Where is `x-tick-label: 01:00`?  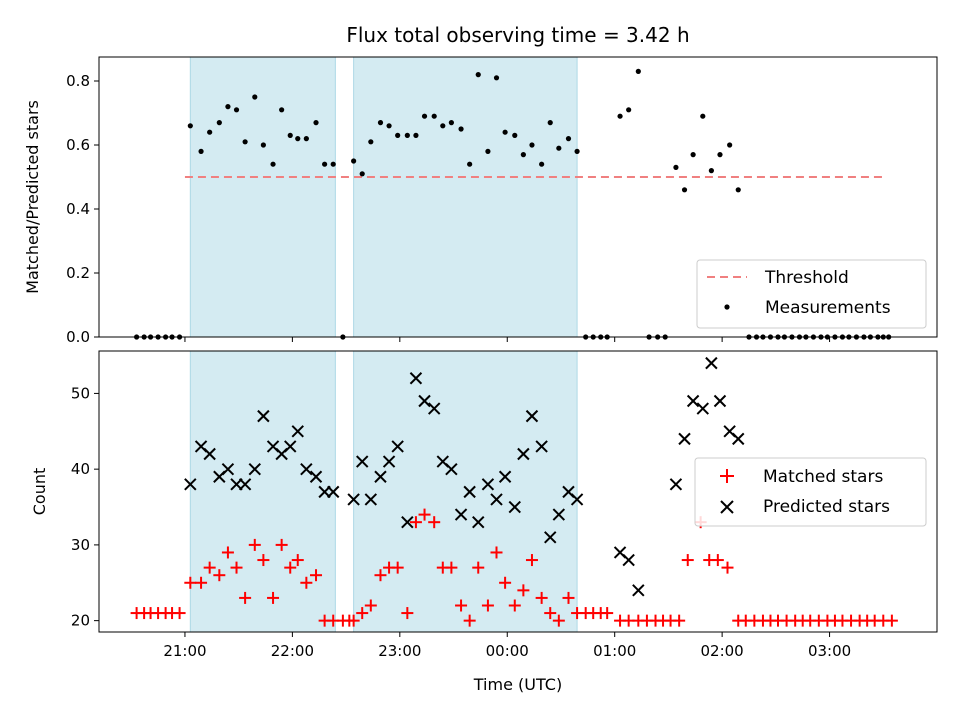
x-tick-label: 01:00 is located at coordinates (614, 651).